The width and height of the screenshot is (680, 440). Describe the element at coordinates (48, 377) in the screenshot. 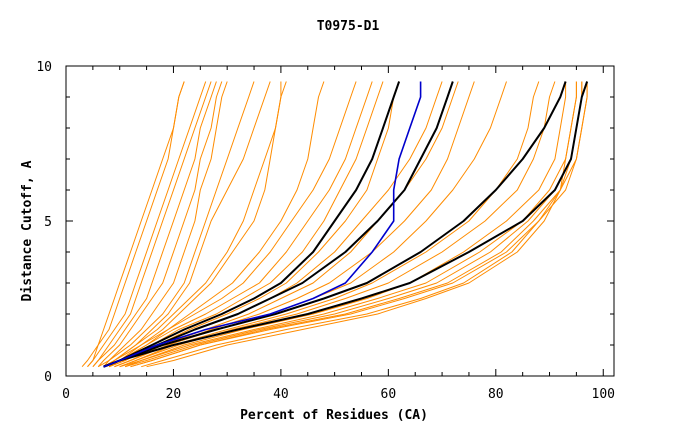

I see `y-tick-label: 0` at that location.